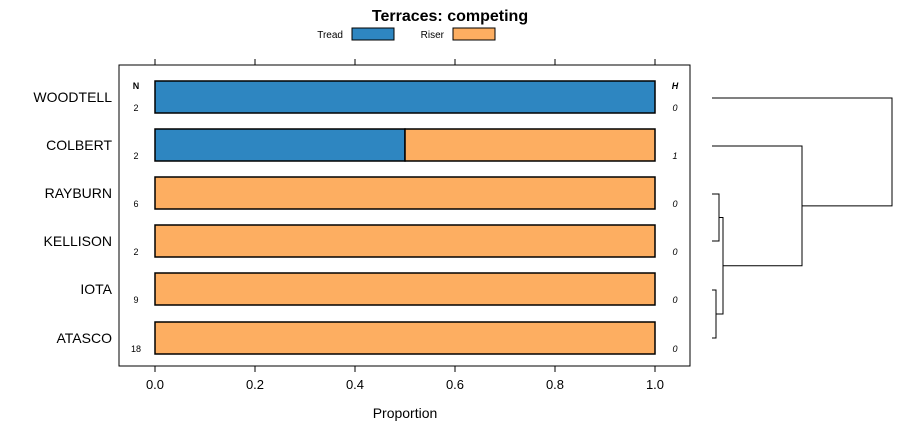 The height and width of the screenshot is (440, 900). I want to click on row-label-rayburn: RAYBURN, so click(78, 193).